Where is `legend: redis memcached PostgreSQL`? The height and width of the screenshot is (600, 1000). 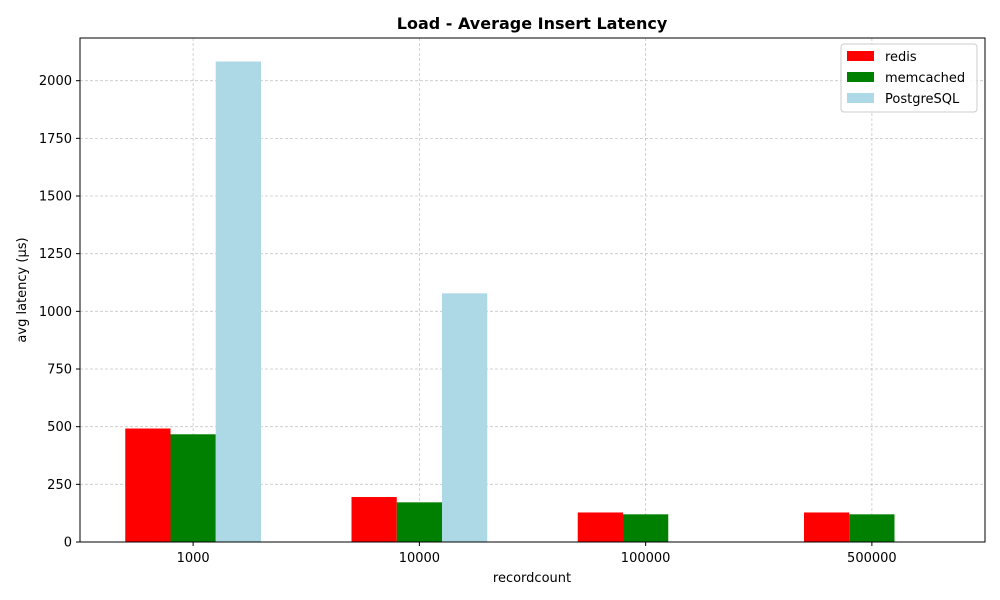 legend: redis memcached PostgreSQL is located at coordinates (909, 78).